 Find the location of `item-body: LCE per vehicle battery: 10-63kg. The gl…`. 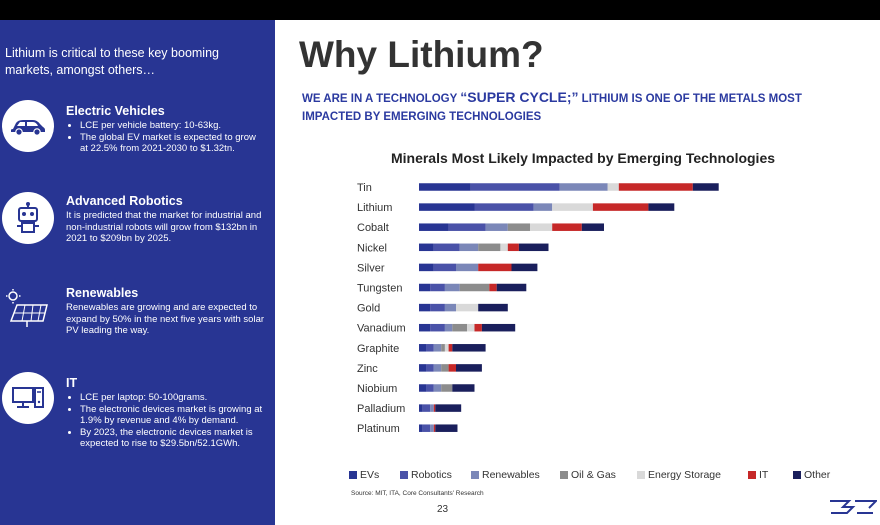

item-body: LCE per vehicle battery: 10-63kg. The gl… is located at coordinates (166, 137).